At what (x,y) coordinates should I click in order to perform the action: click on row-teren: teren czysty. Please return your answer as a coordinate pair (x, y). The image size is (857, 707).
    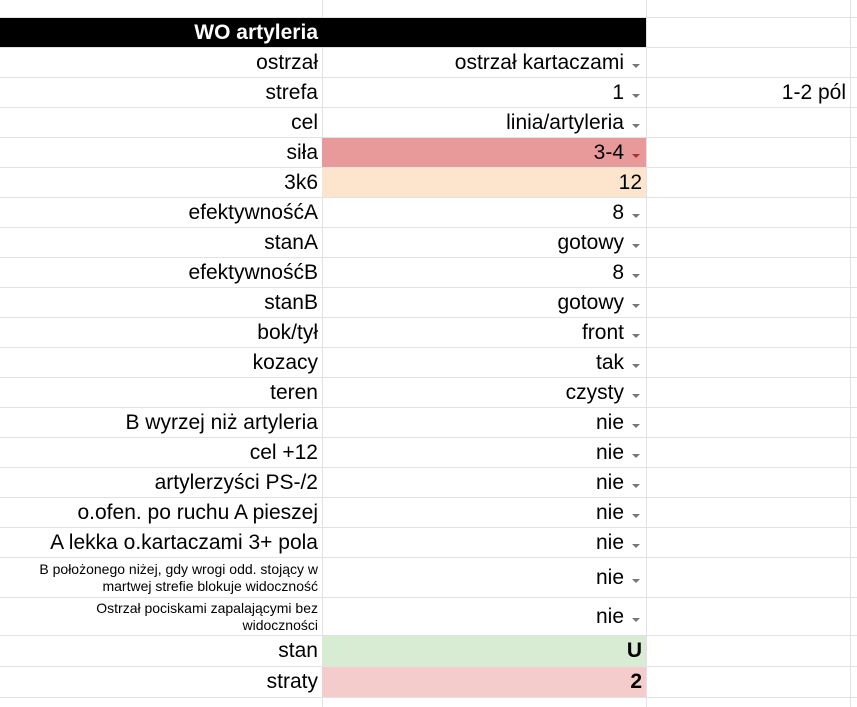
    Looking at the image, I should click on (428, 393).